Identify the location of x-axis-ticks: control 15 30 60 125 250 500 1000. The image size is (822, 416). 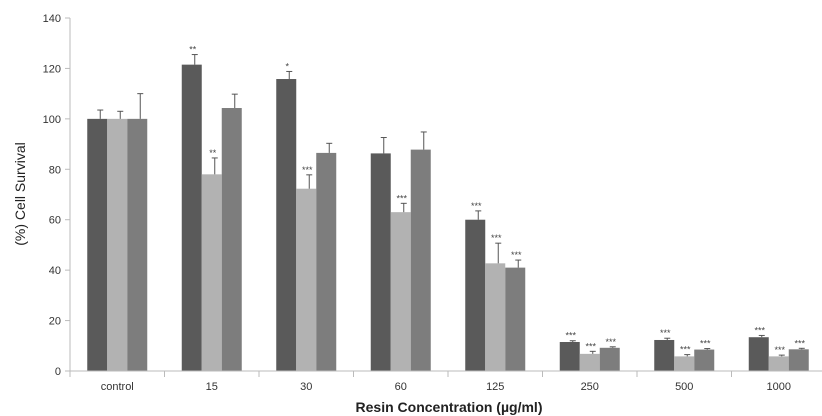
(430, 382).